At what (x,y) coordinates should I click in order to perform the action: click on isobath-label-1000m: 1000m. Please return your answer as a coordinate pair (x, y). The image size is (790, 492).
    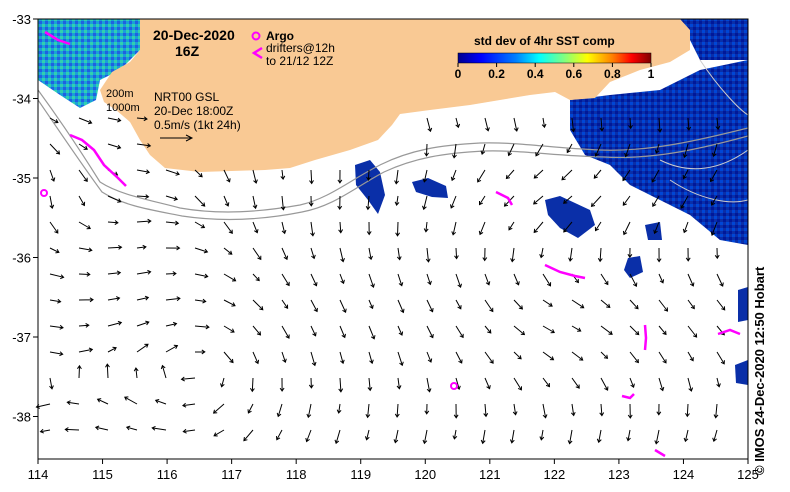
    Looking at the image, I should click on (123, 108).